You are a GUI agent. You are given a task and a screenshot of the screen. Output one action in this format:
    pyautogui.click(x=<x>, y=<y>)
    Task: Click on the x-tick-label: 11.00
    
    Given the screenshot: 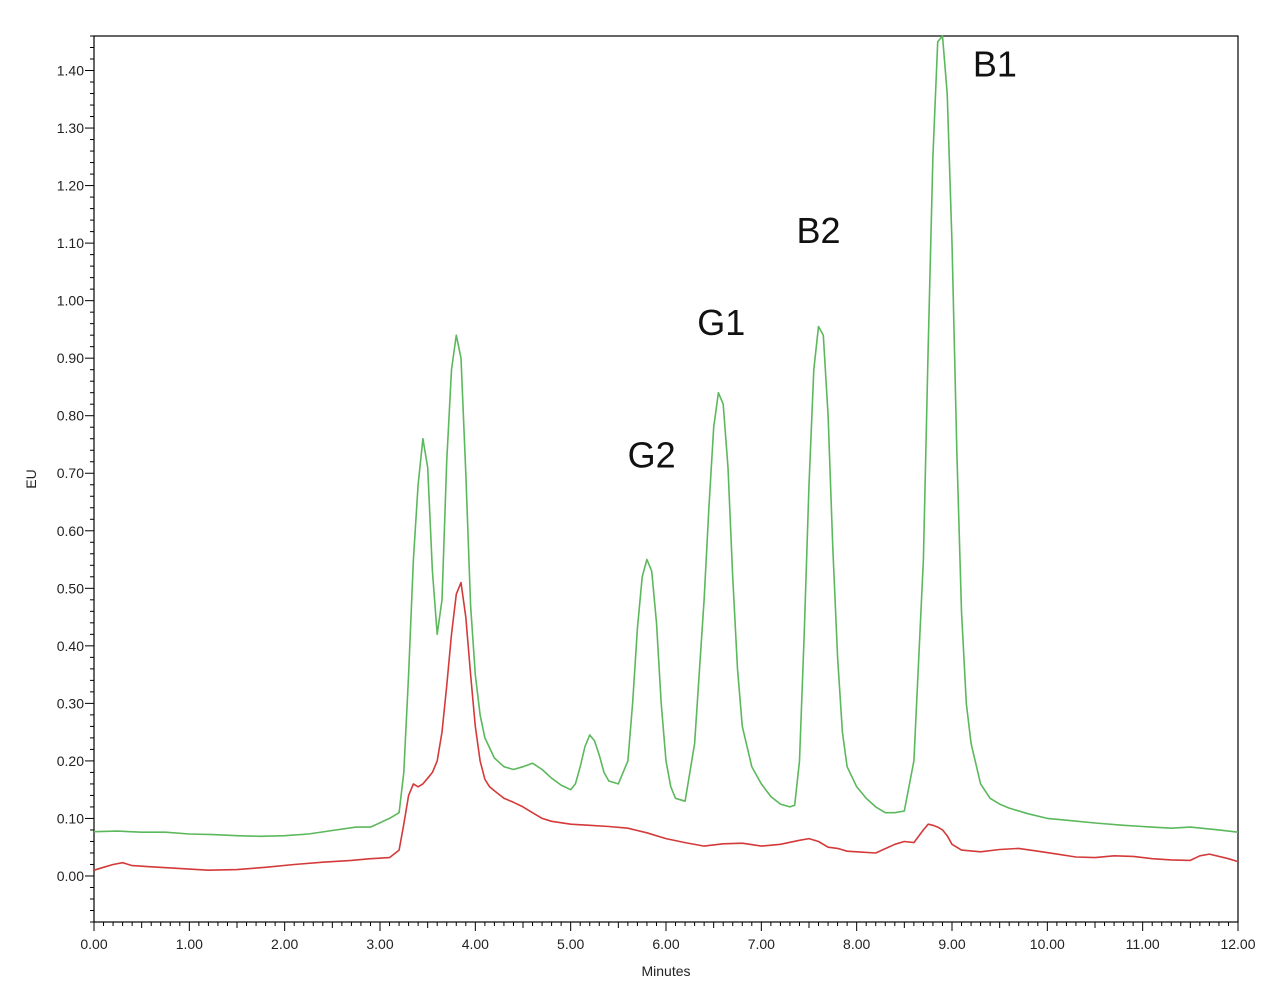 What is the action you would take?
    pyautogui.click(x=1143, y=944)
    